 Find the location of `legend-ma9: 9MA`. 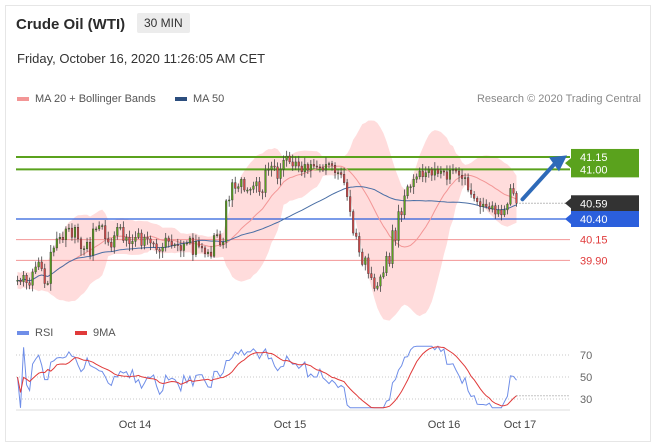

legend-ma9: 9MA is located at coordinates (95, 333).